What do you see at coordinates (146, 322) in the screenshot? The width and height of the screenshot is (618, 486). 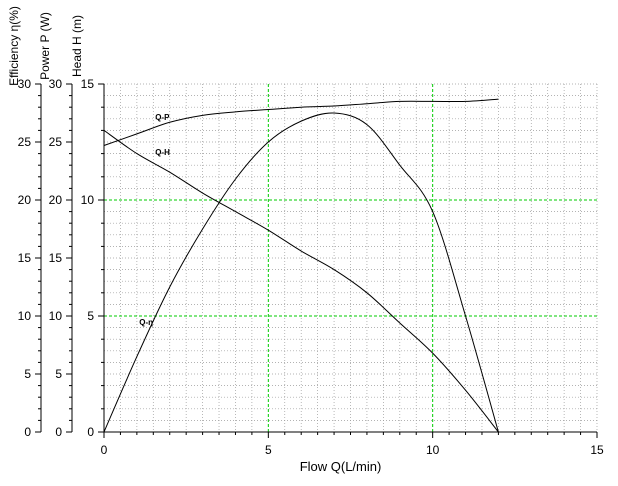 I see `series-label: Q-η` at bounding box center [146, 322].